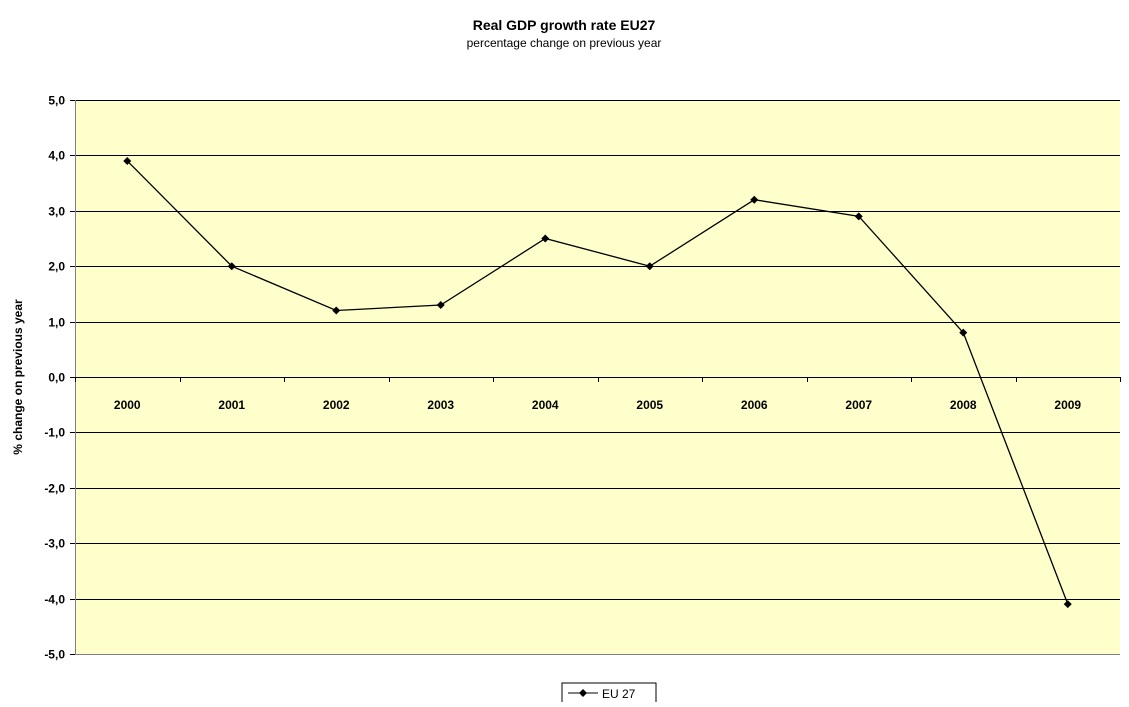 This screenshot has height=707, width=1129. I want to click on y-tick-label: 1,0, so click(56, 323).